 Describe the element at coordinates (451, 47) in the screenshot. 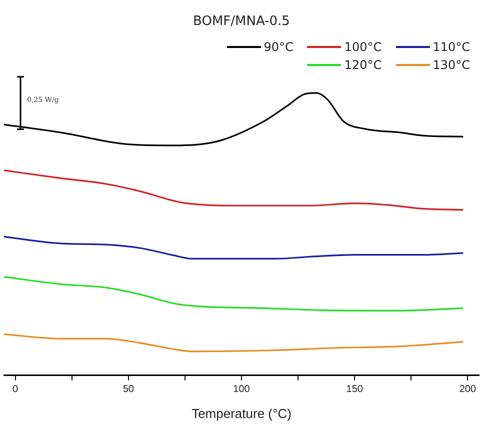

I see `legend-label: 110°C` at that location.